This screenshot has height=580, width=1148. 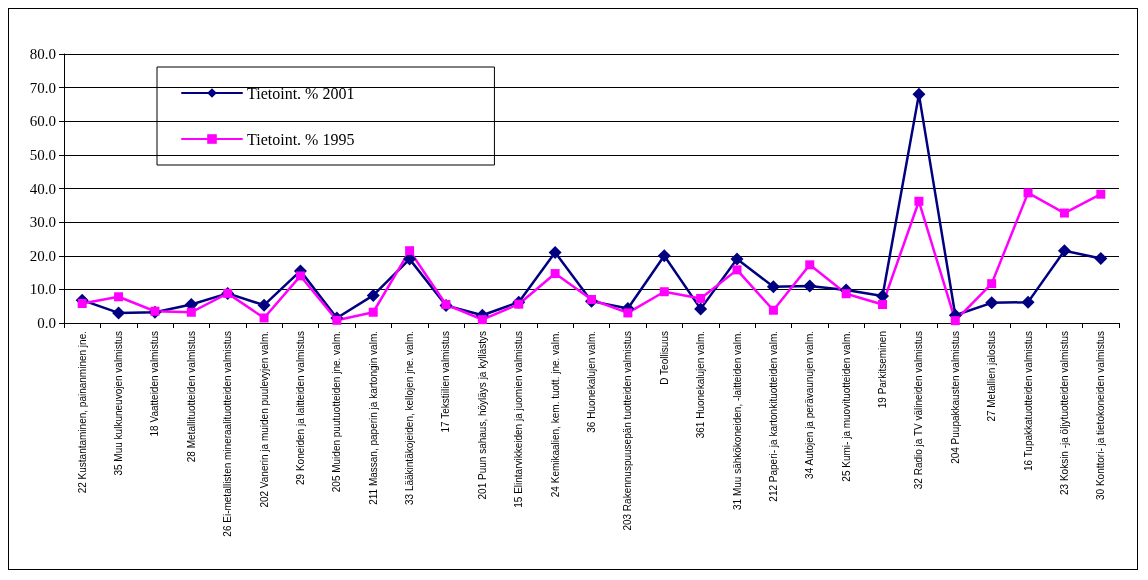 What do you see at coordinates (446, 382) in the screenshot?
I see `x-tick-label: 17 Tekstiilien valmistus` at bounding box center [446, 382].